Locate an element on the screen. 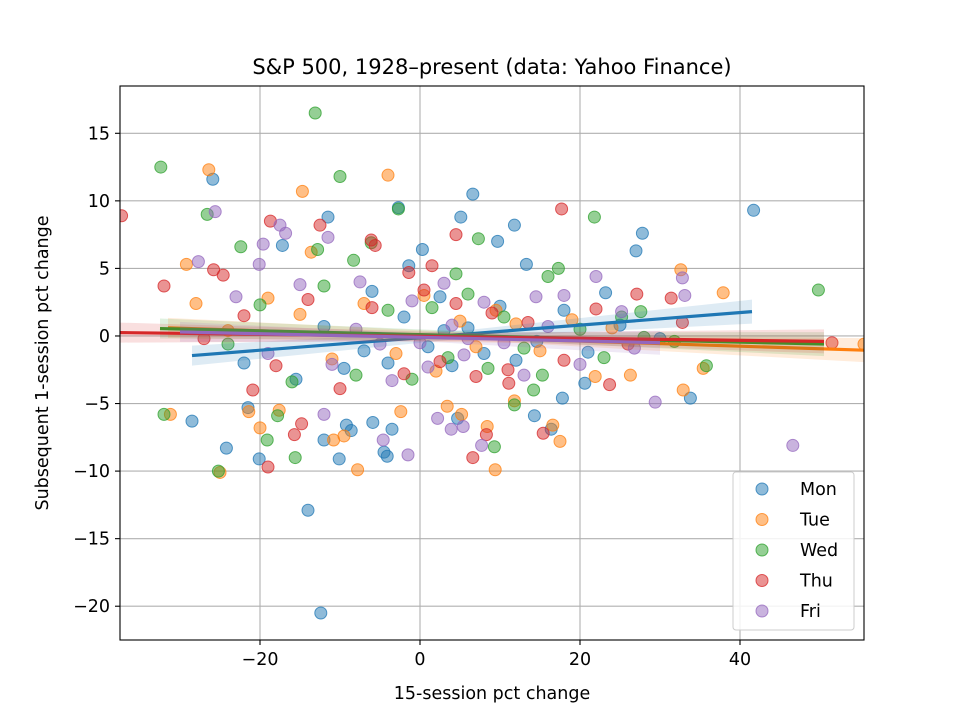 Image resolution: width=960 pixels, height=720 pixels. x-tick-label: 20 is located at coordinates (580, 660).